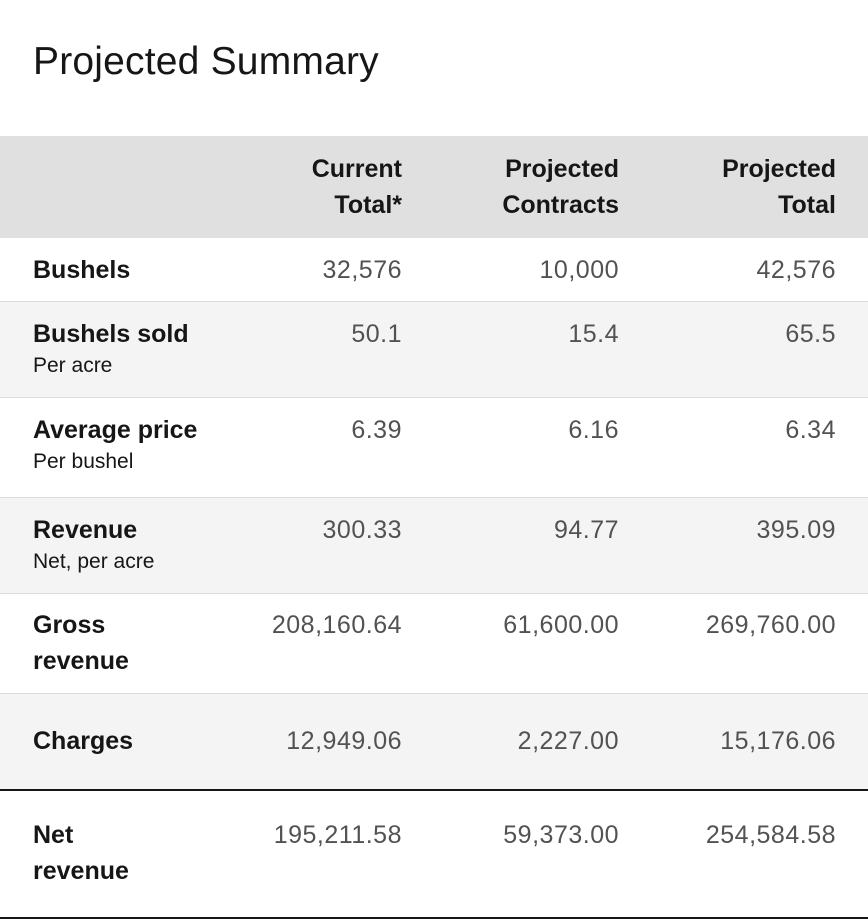 The image size is (868, 921). What do you see at coordinates (376, 333) in the screenshot?
I see `current-total-value: 50.1` at bounding box center [376, 333].